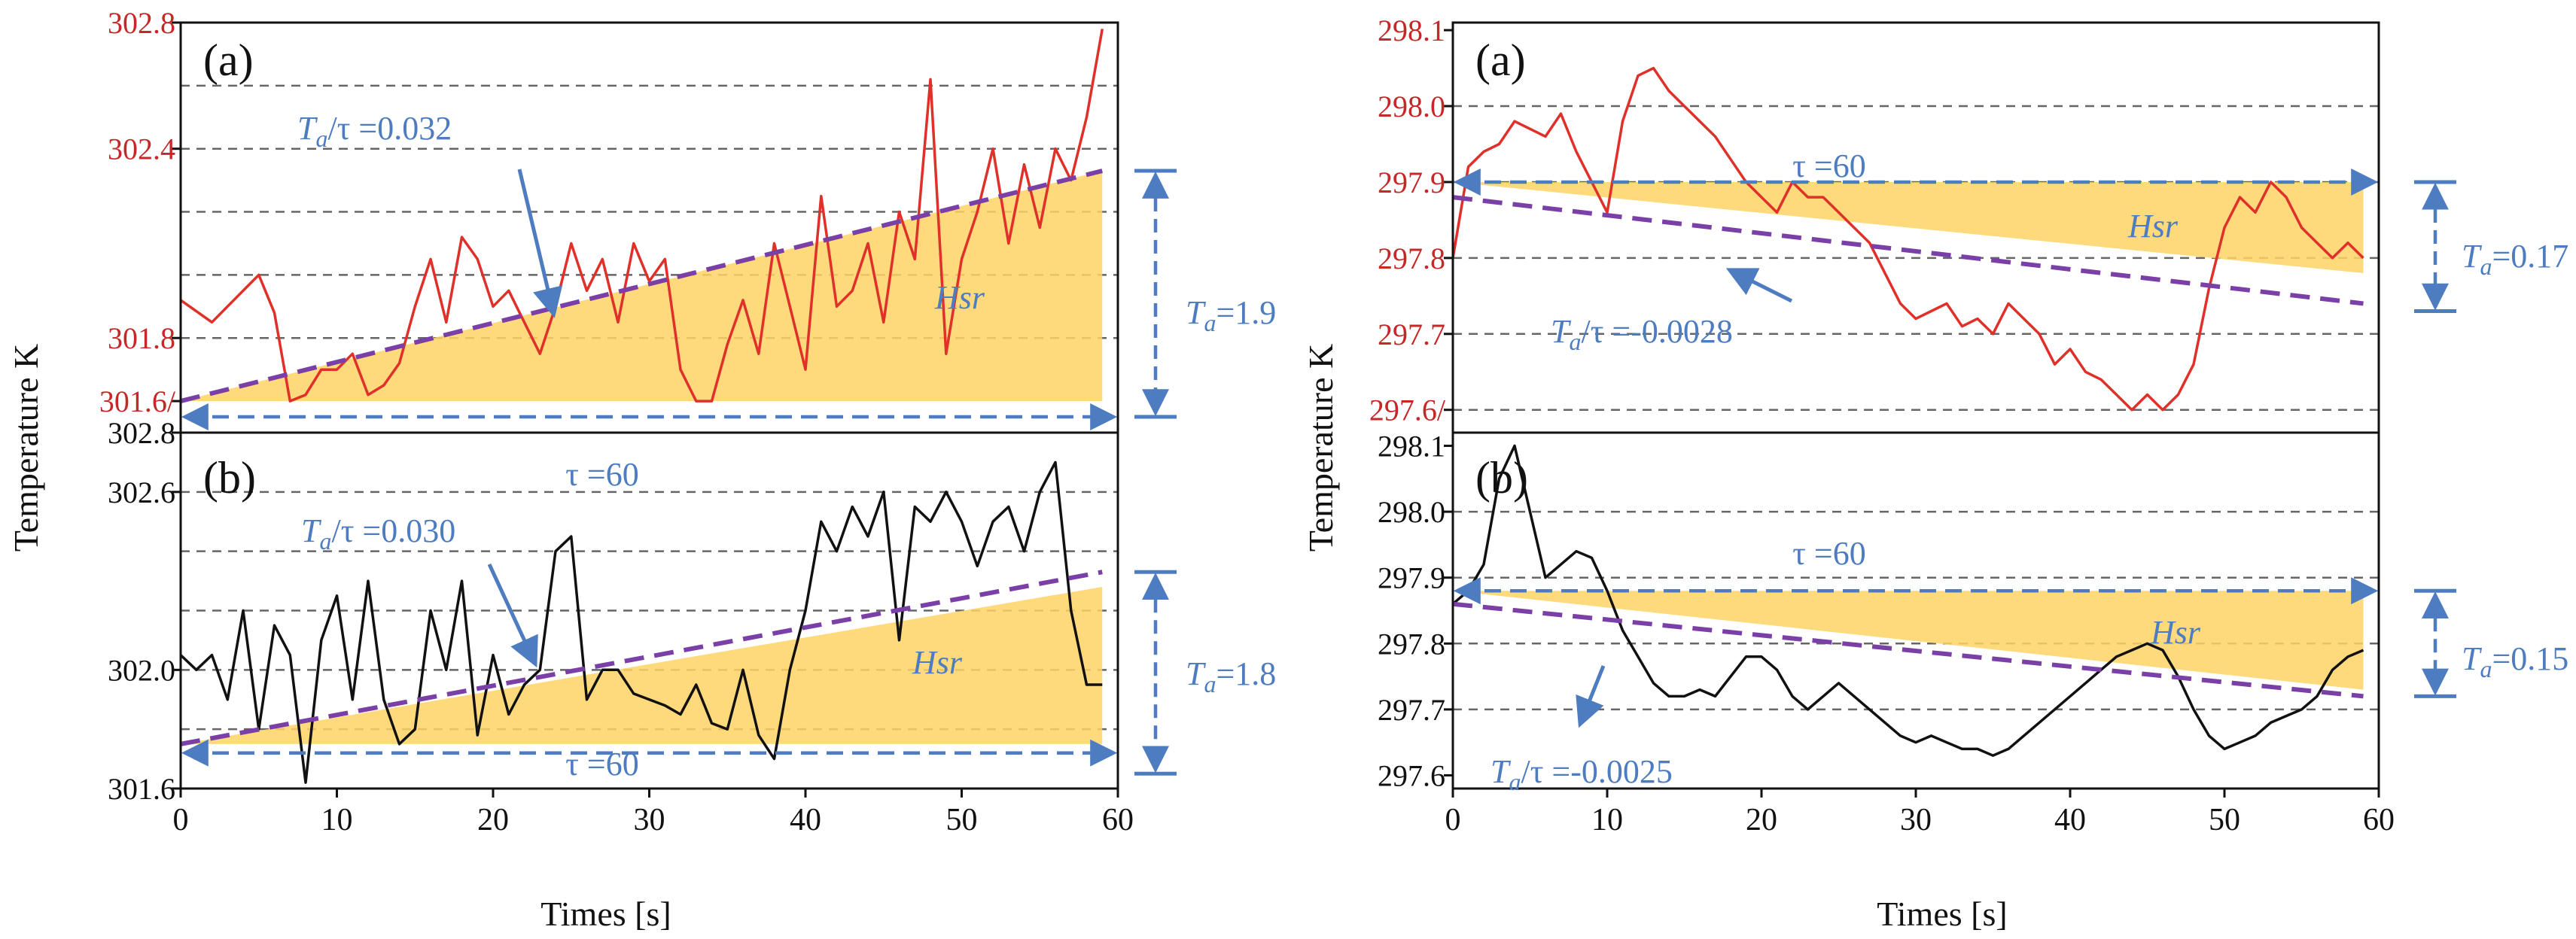 The height and width of the screenshot is (939, 2576). Describe the element at coordinates (1642, 334) in the screenshot. I see `slope-label: Ta/τ =-0.0028` at that location.